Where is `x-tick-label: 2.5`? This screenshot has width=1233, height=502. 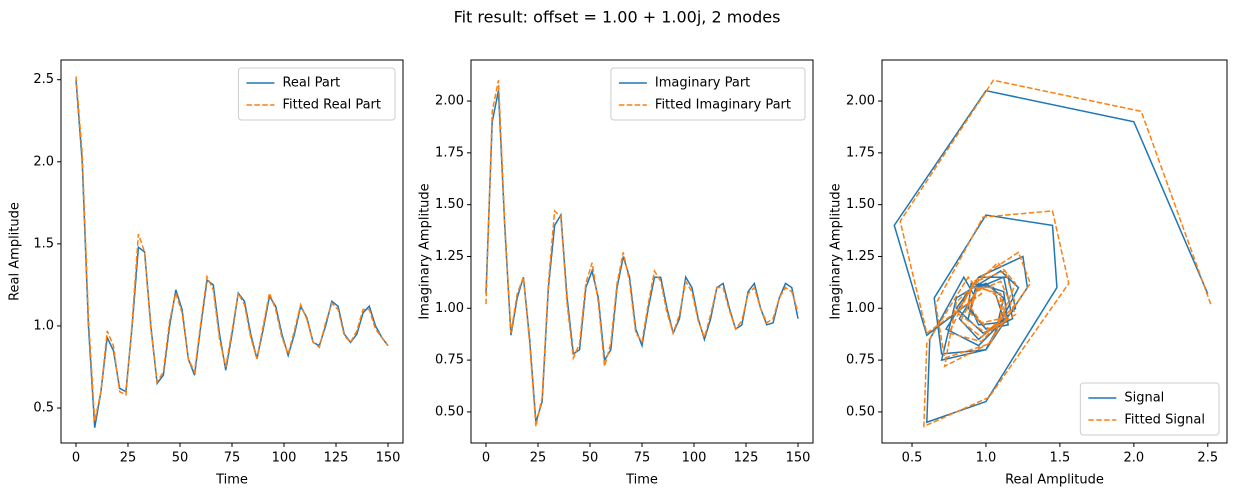
x-tick-label: 2.5 is located at coordinates (1207, 458).